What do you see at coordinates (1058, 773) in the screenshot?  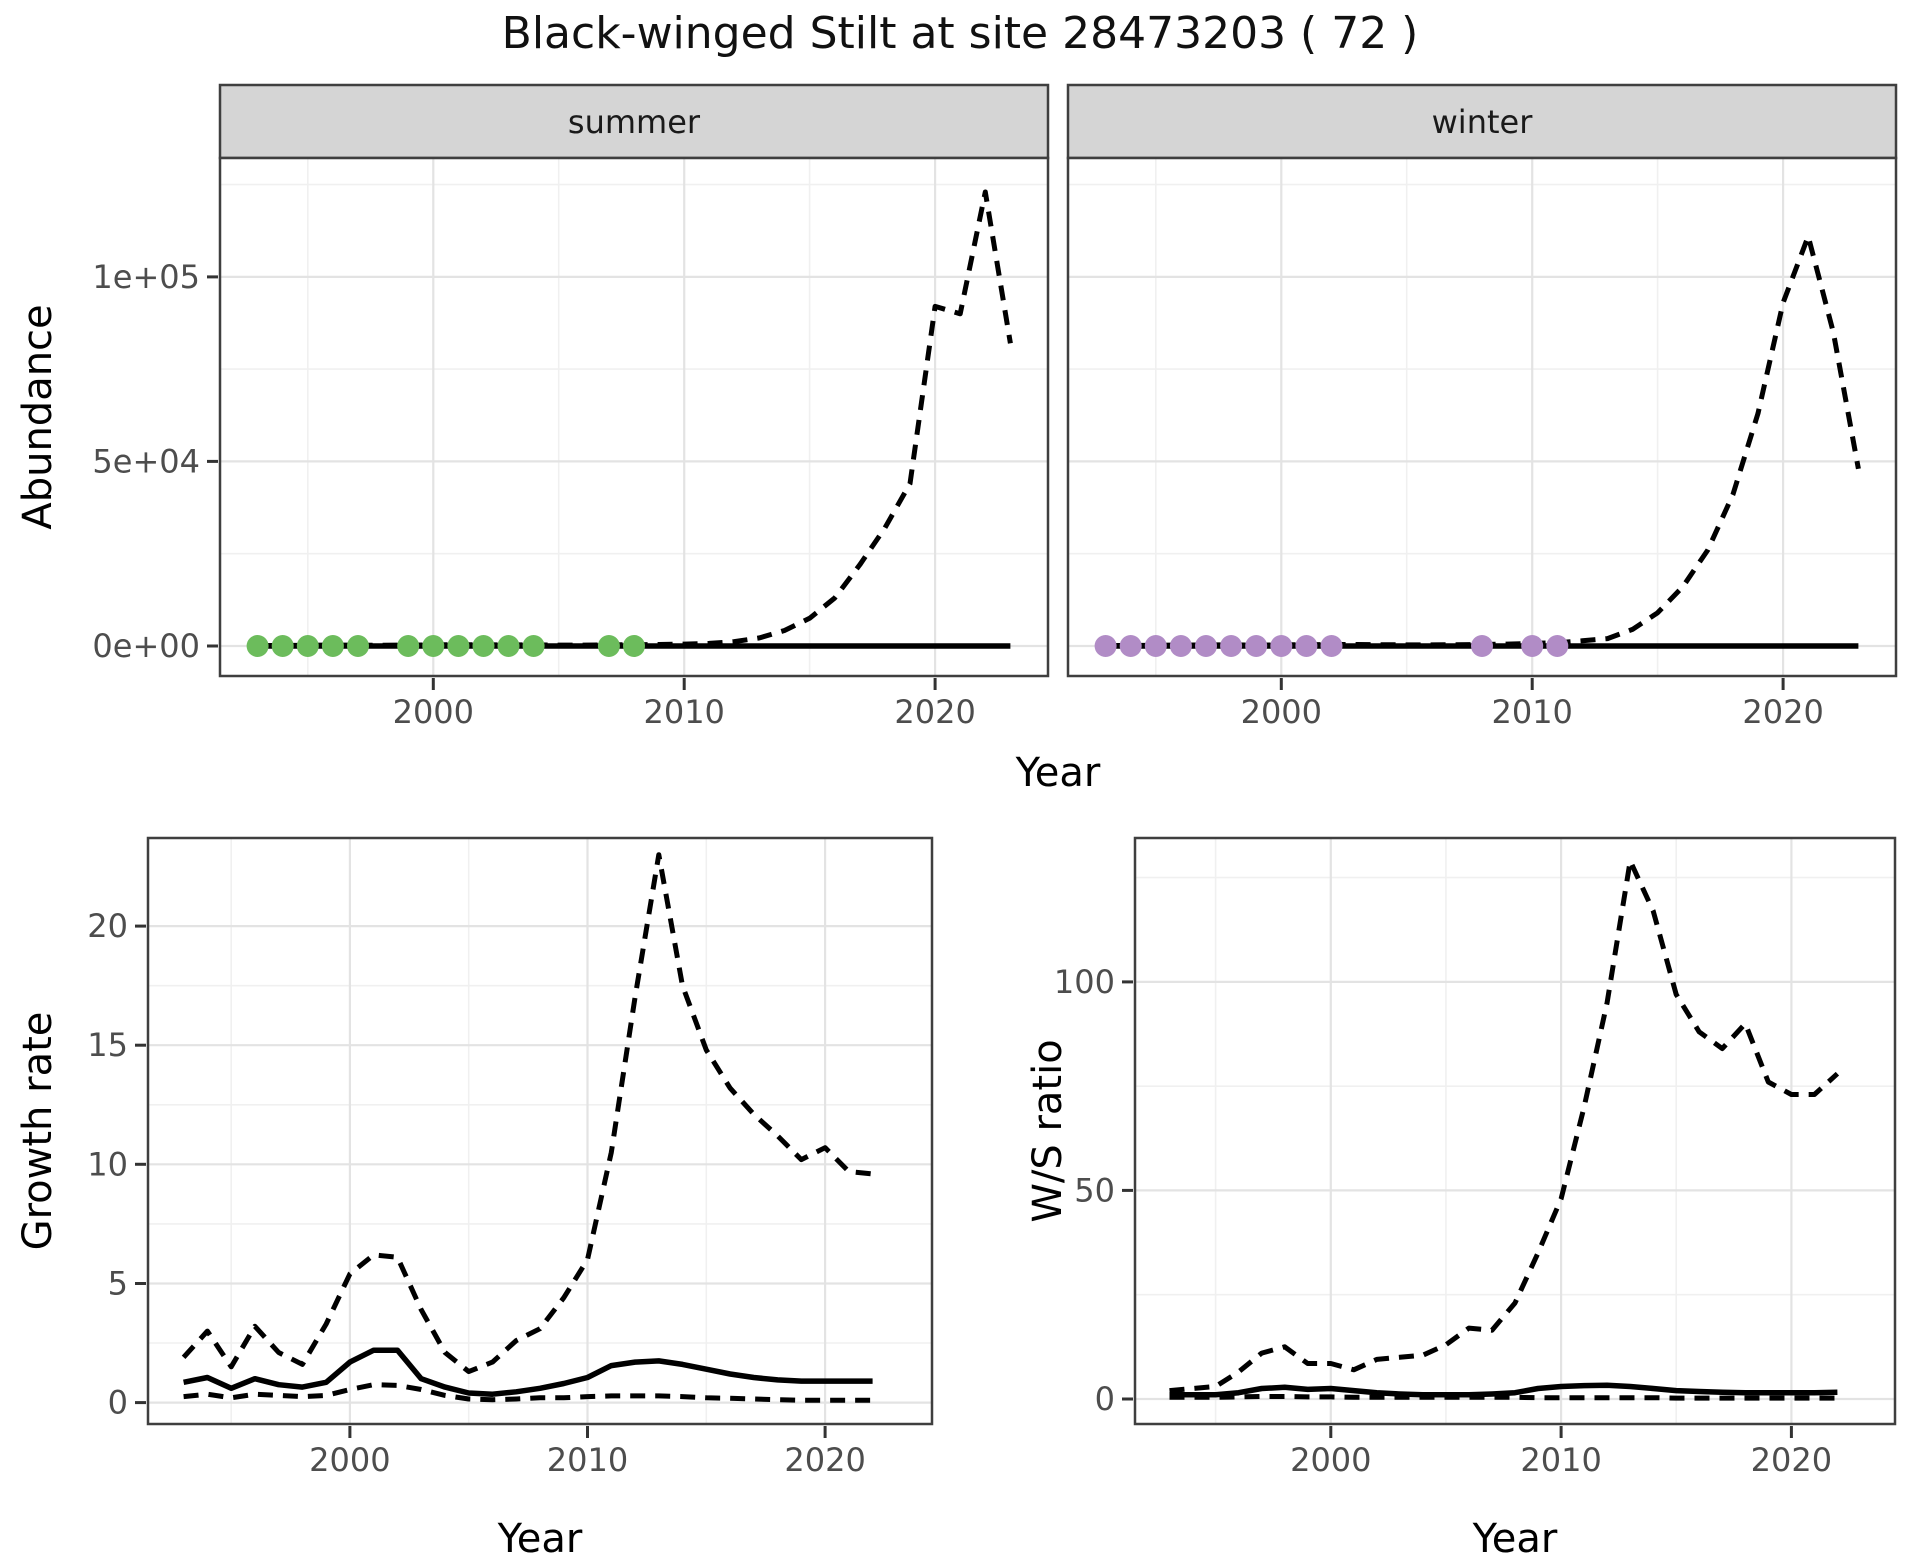 I see `x-axis-title-top-year: Year` at bounding box center [1058, 773].